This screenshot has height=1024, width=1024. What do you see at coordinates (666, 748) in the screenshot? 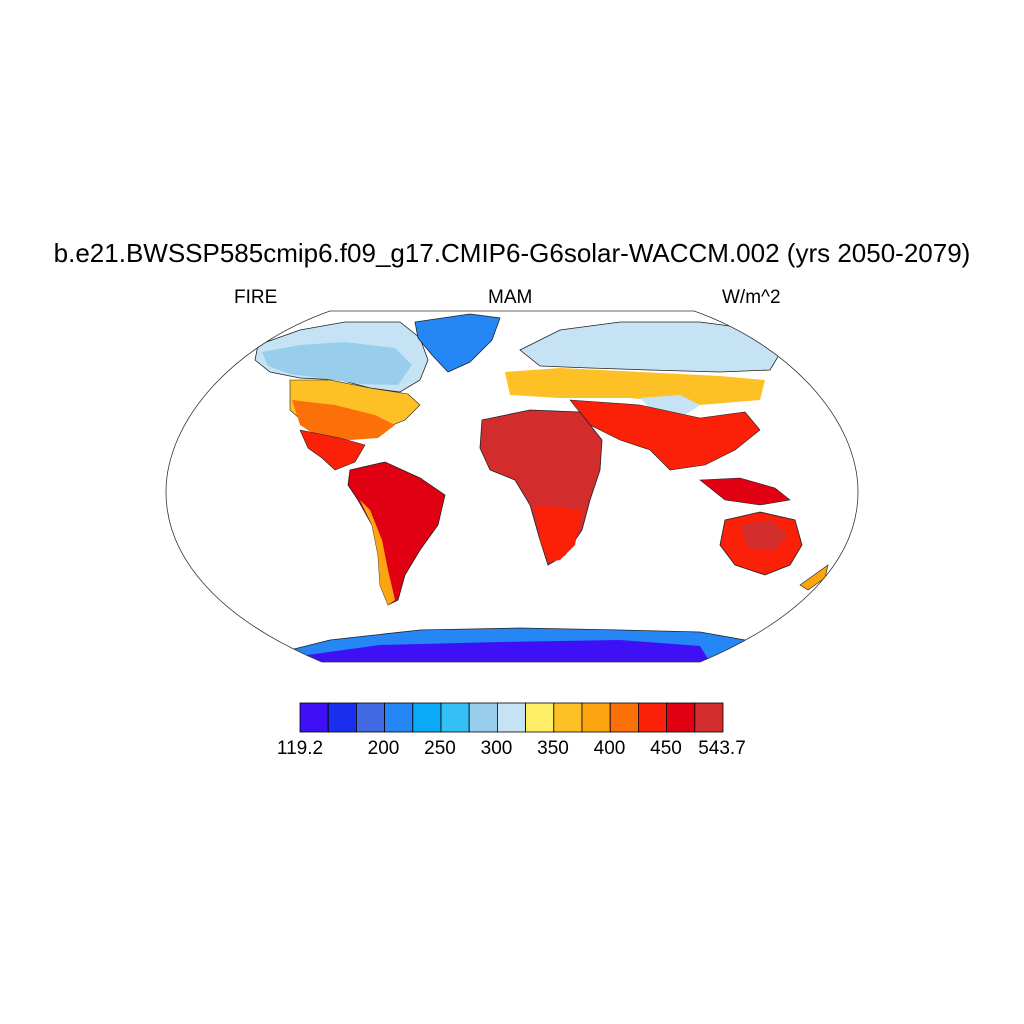
I see `colorbar-tick-label: 450` at bounding box center [666, 748].